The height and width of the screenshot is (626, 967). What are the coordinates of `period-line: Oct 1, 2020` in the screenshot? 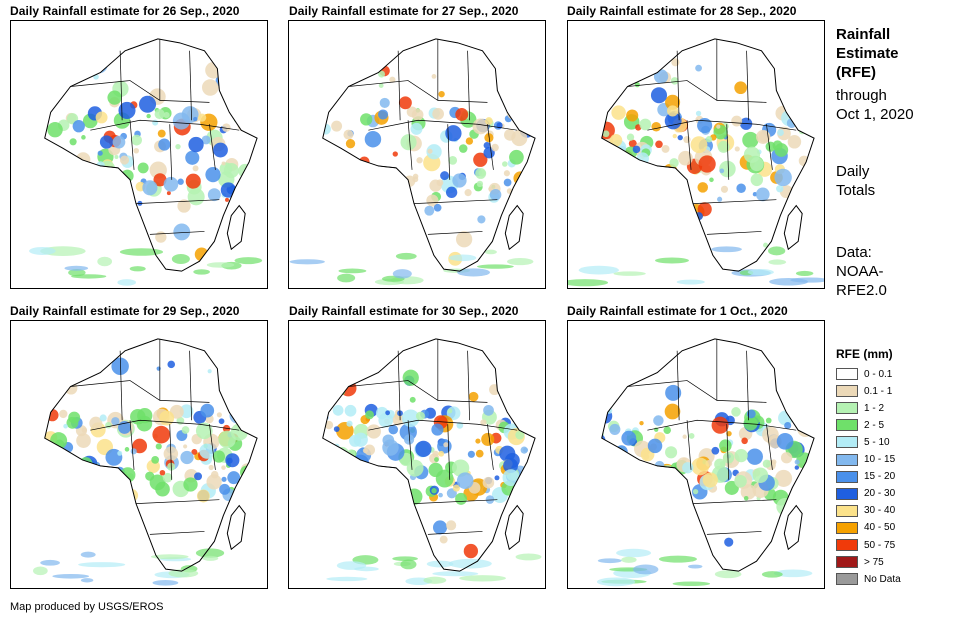 It's located at (875, 114).